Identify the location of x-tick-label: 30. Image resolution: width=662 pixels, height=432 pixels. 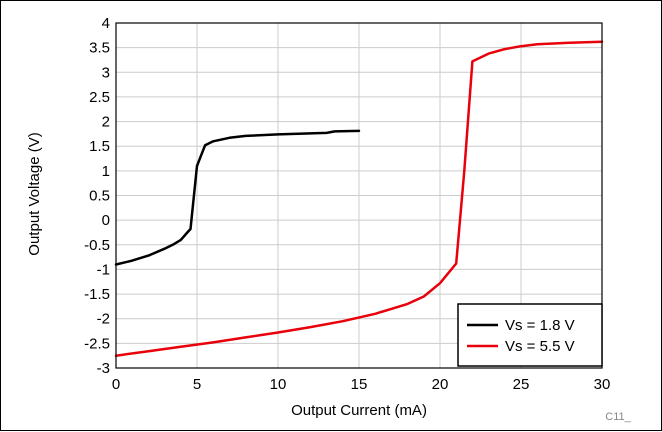
(602, 384).